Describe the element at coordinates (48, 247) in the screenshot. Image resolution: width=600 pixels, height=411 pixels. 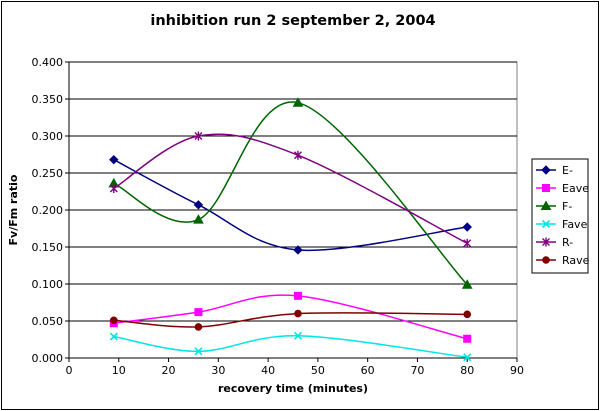
I see `y-tick-label: 0.150` at that location.